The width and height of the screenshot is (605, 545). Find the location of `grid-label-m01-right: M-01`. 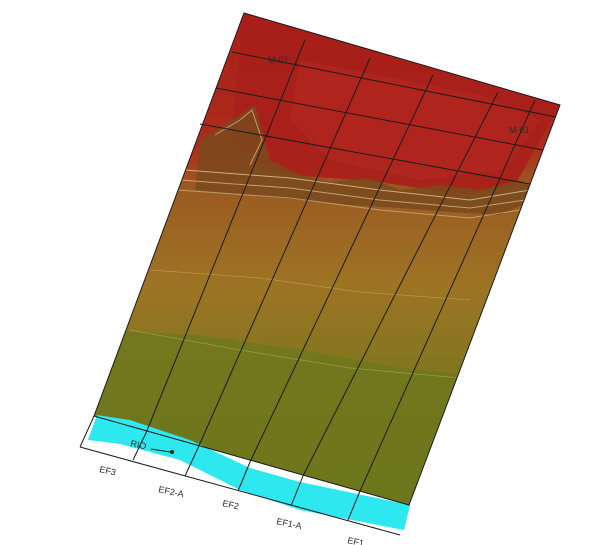

grid-label-m01-right: M-01 is located at coordinates (519, 130).